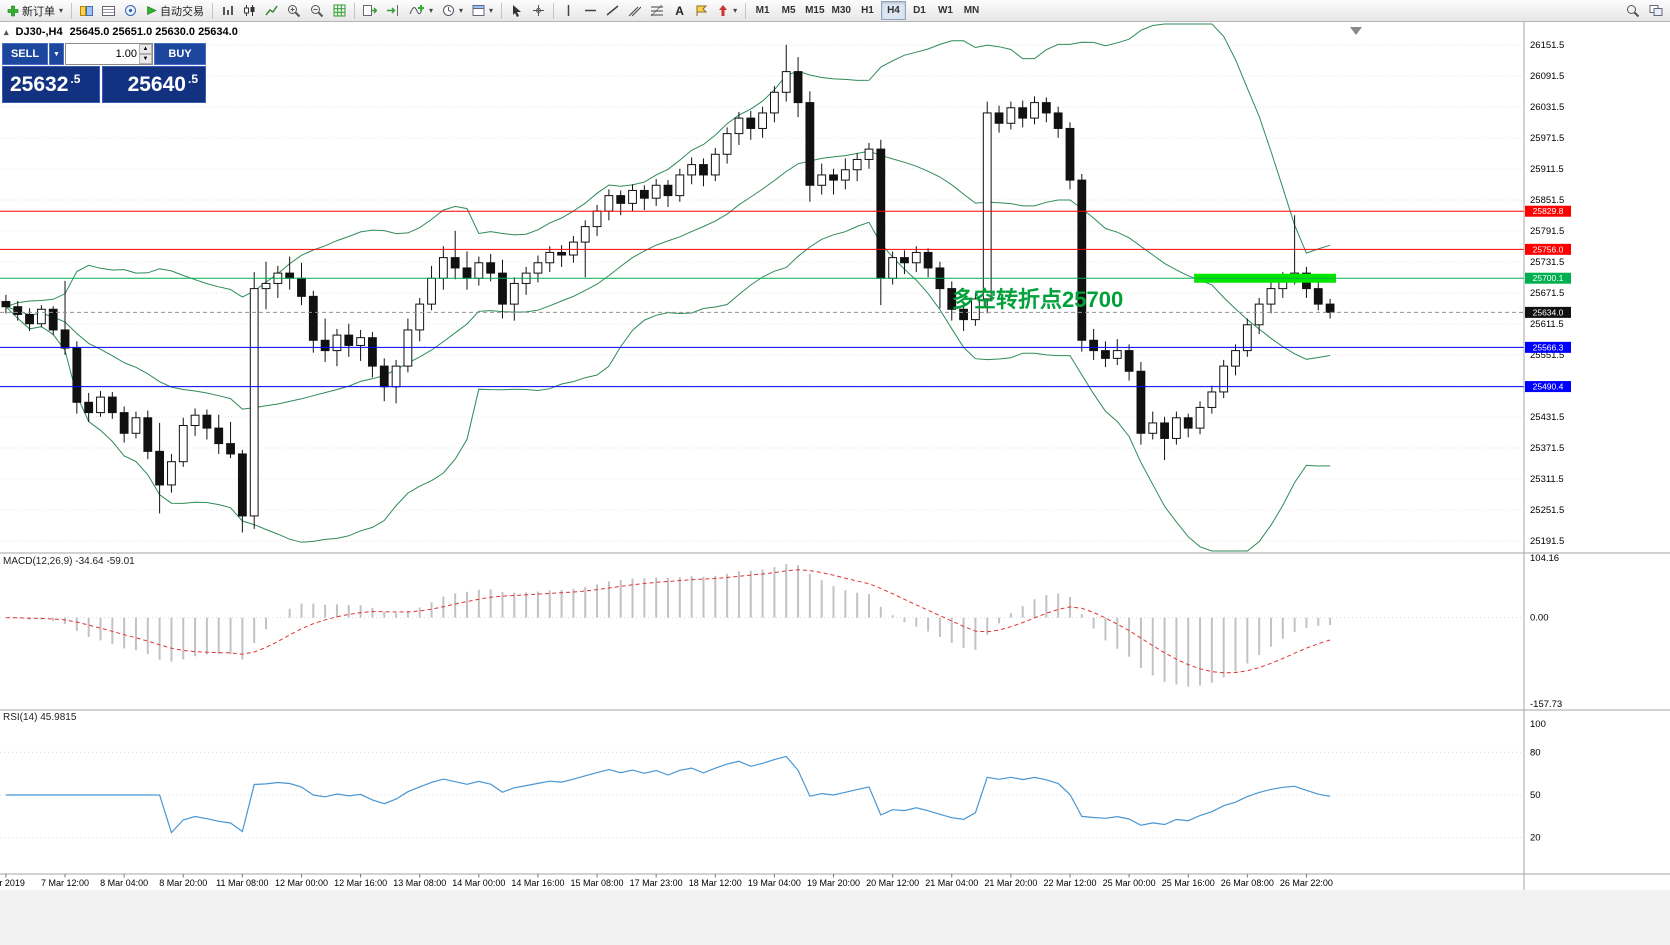 The width and height of the screenshot is (1670, 945). Describe the element at coordinates (723, 10) in the screenshot. I see `arrow-object-icon` at that location.